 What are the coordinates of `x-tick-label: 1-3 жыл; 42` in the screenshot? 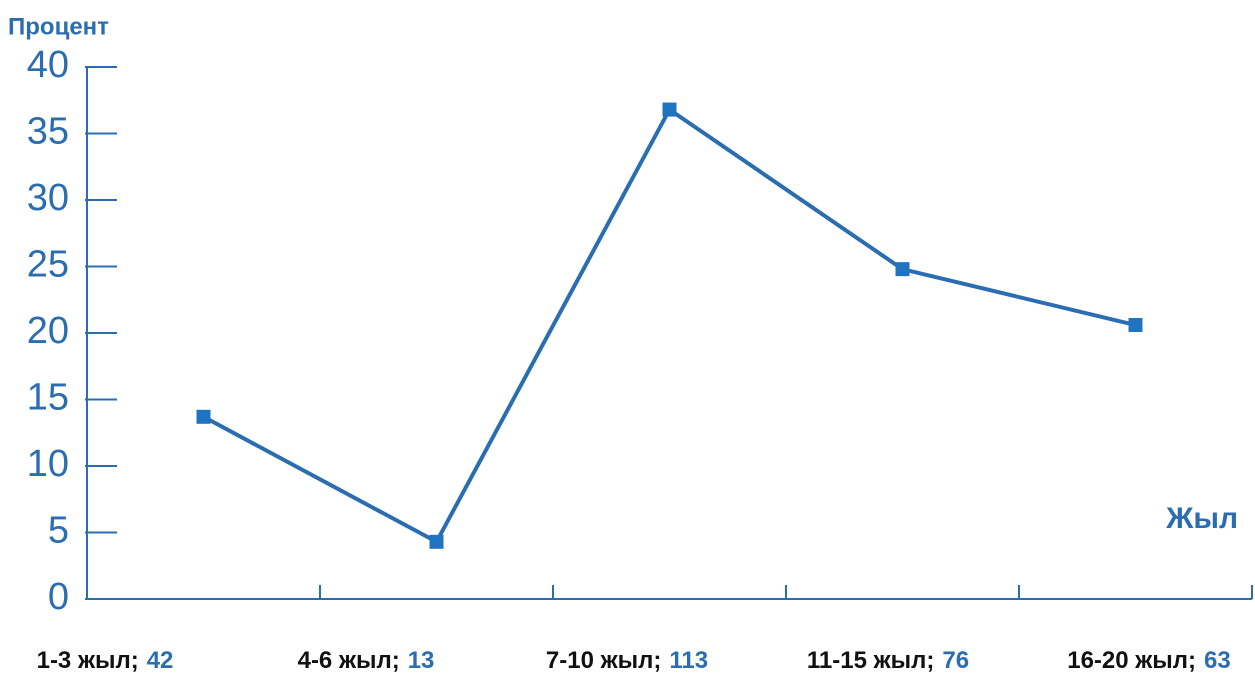 It's located at (105, 660).